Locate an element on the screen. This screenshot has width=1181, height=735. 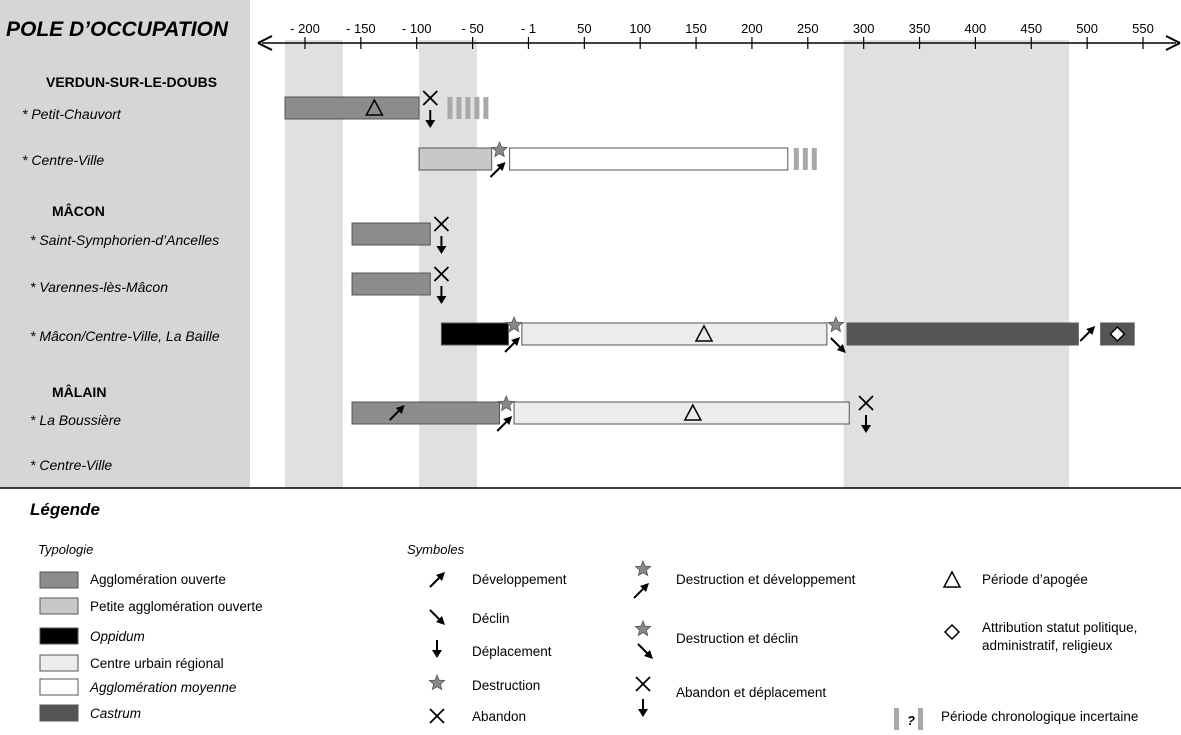
legend-symboles-heading: Symboles is located at coordinates (436, 549).